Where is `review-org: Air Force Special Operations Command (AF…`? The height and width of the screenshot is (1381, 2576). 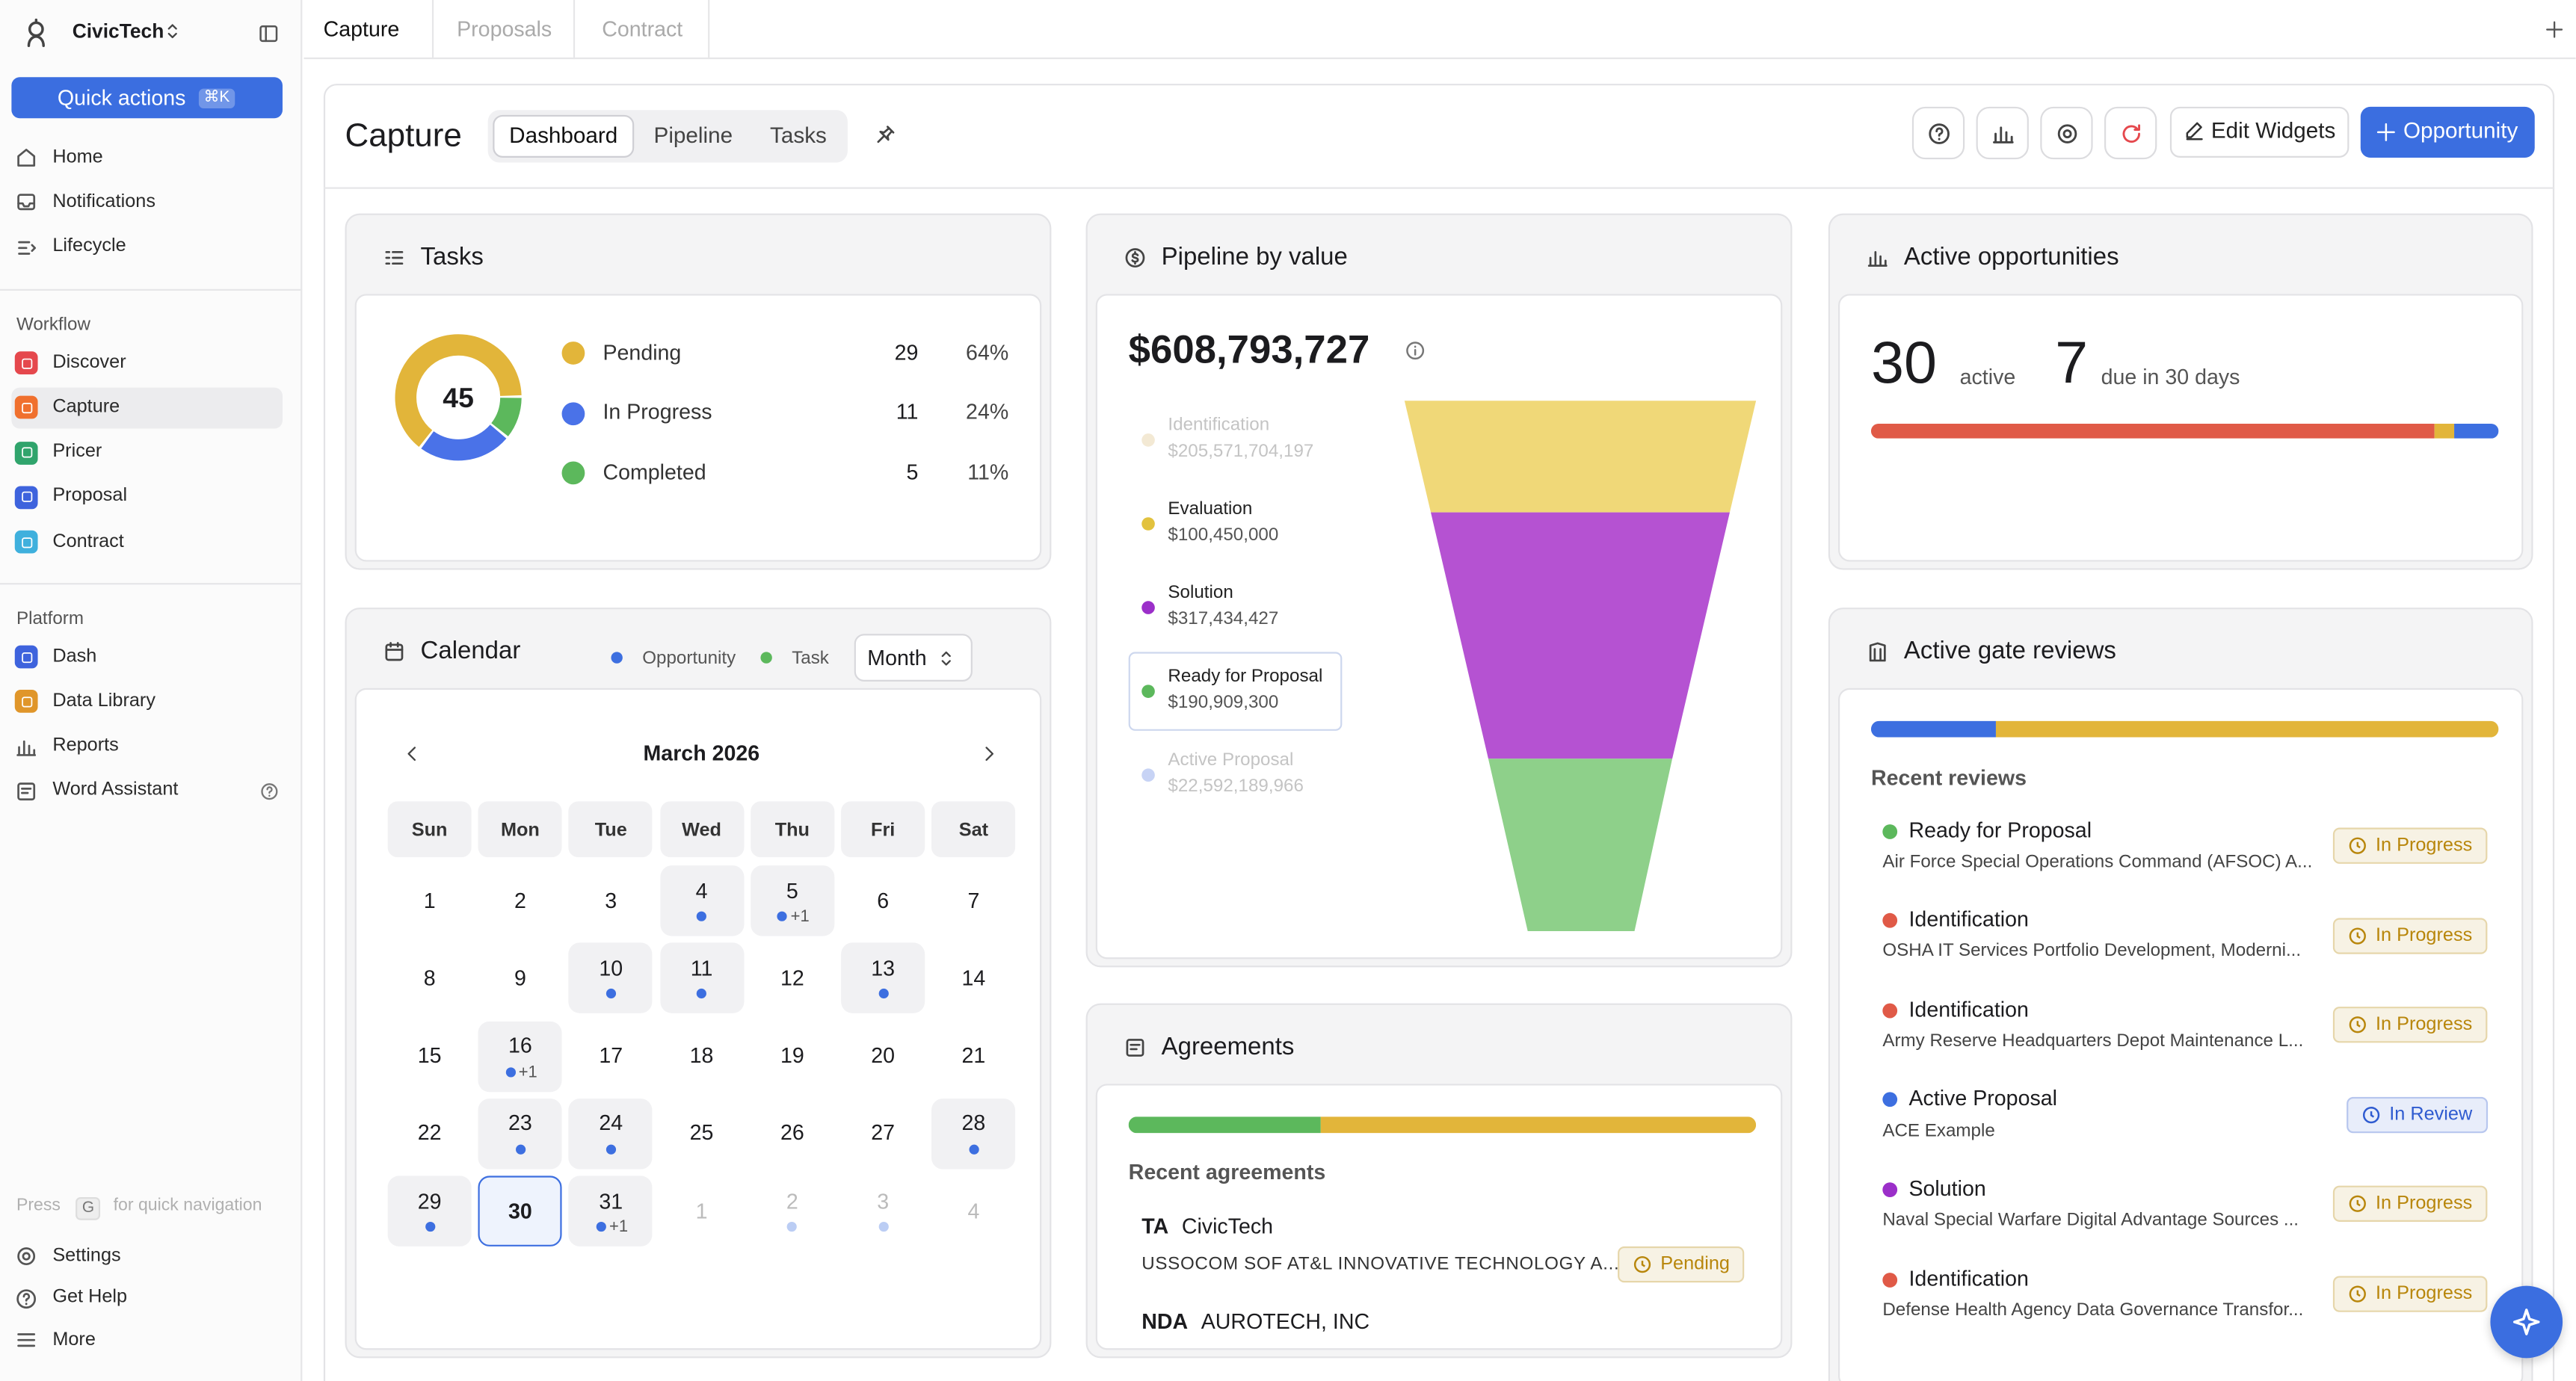 review-org: Air Force Special Operations Command (AF… is located at coordinates (2097, 862).